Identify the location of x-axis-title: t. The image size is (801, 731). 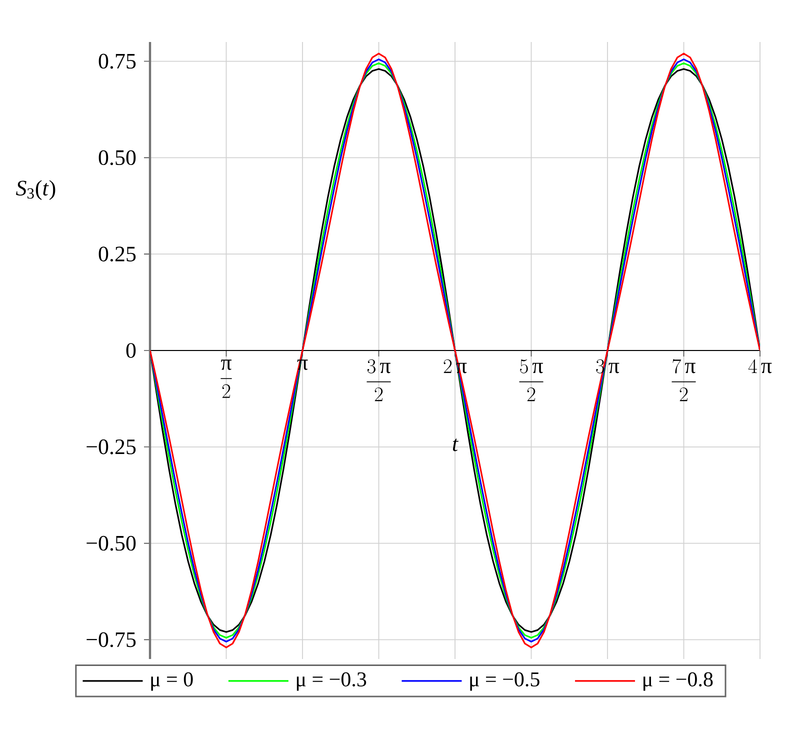
(455, 445).